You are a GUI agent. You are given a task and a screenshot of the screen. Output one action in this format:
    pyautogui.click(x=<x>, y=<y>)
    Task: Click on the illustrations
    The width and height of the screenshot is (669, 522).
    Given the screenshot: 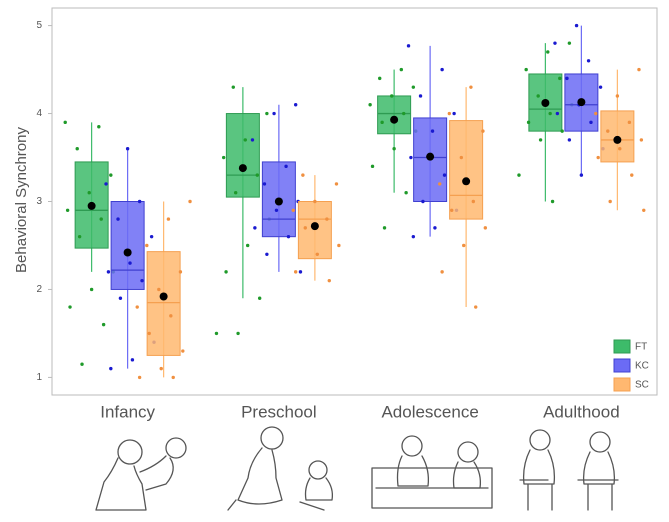 What is the action you would take?
    pyautogui.click(x=357, y=468)
    